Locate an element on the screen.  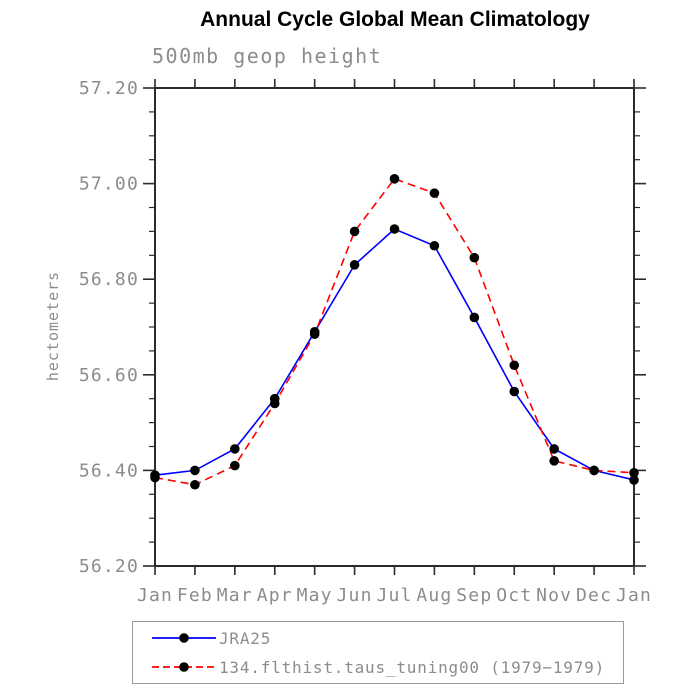
y-tick-label: 57.20 is located at coordinates (109, 88).